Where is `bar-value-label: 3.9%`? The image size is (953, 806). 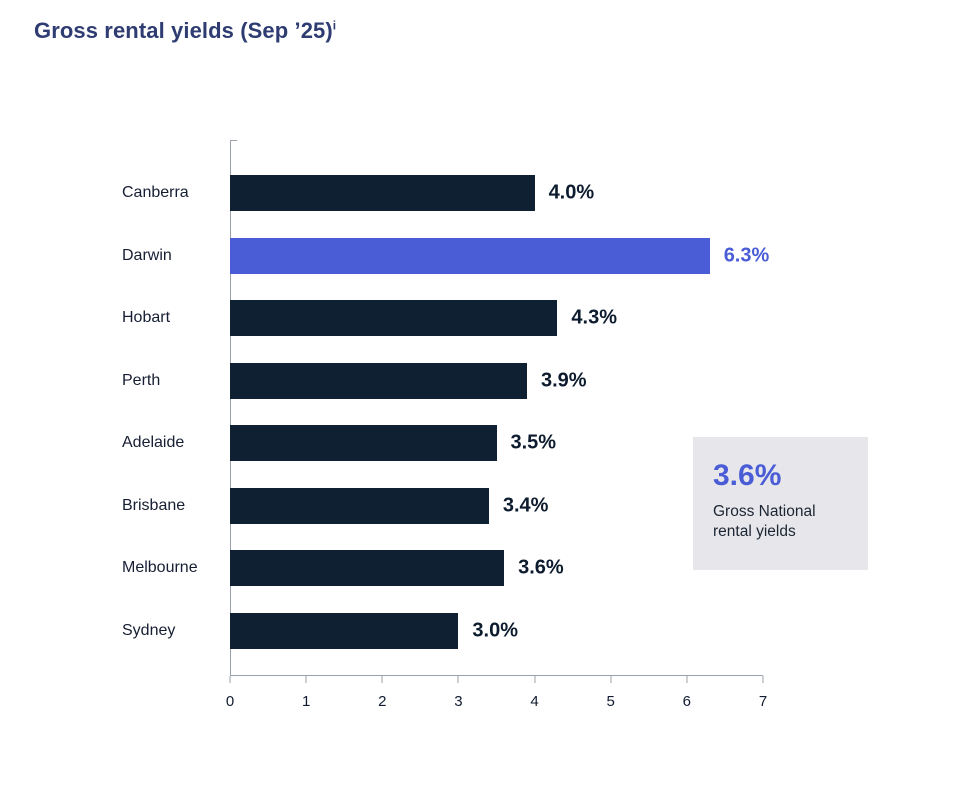
bar-value-label: 3.9% is located at coordinates (563, 380).